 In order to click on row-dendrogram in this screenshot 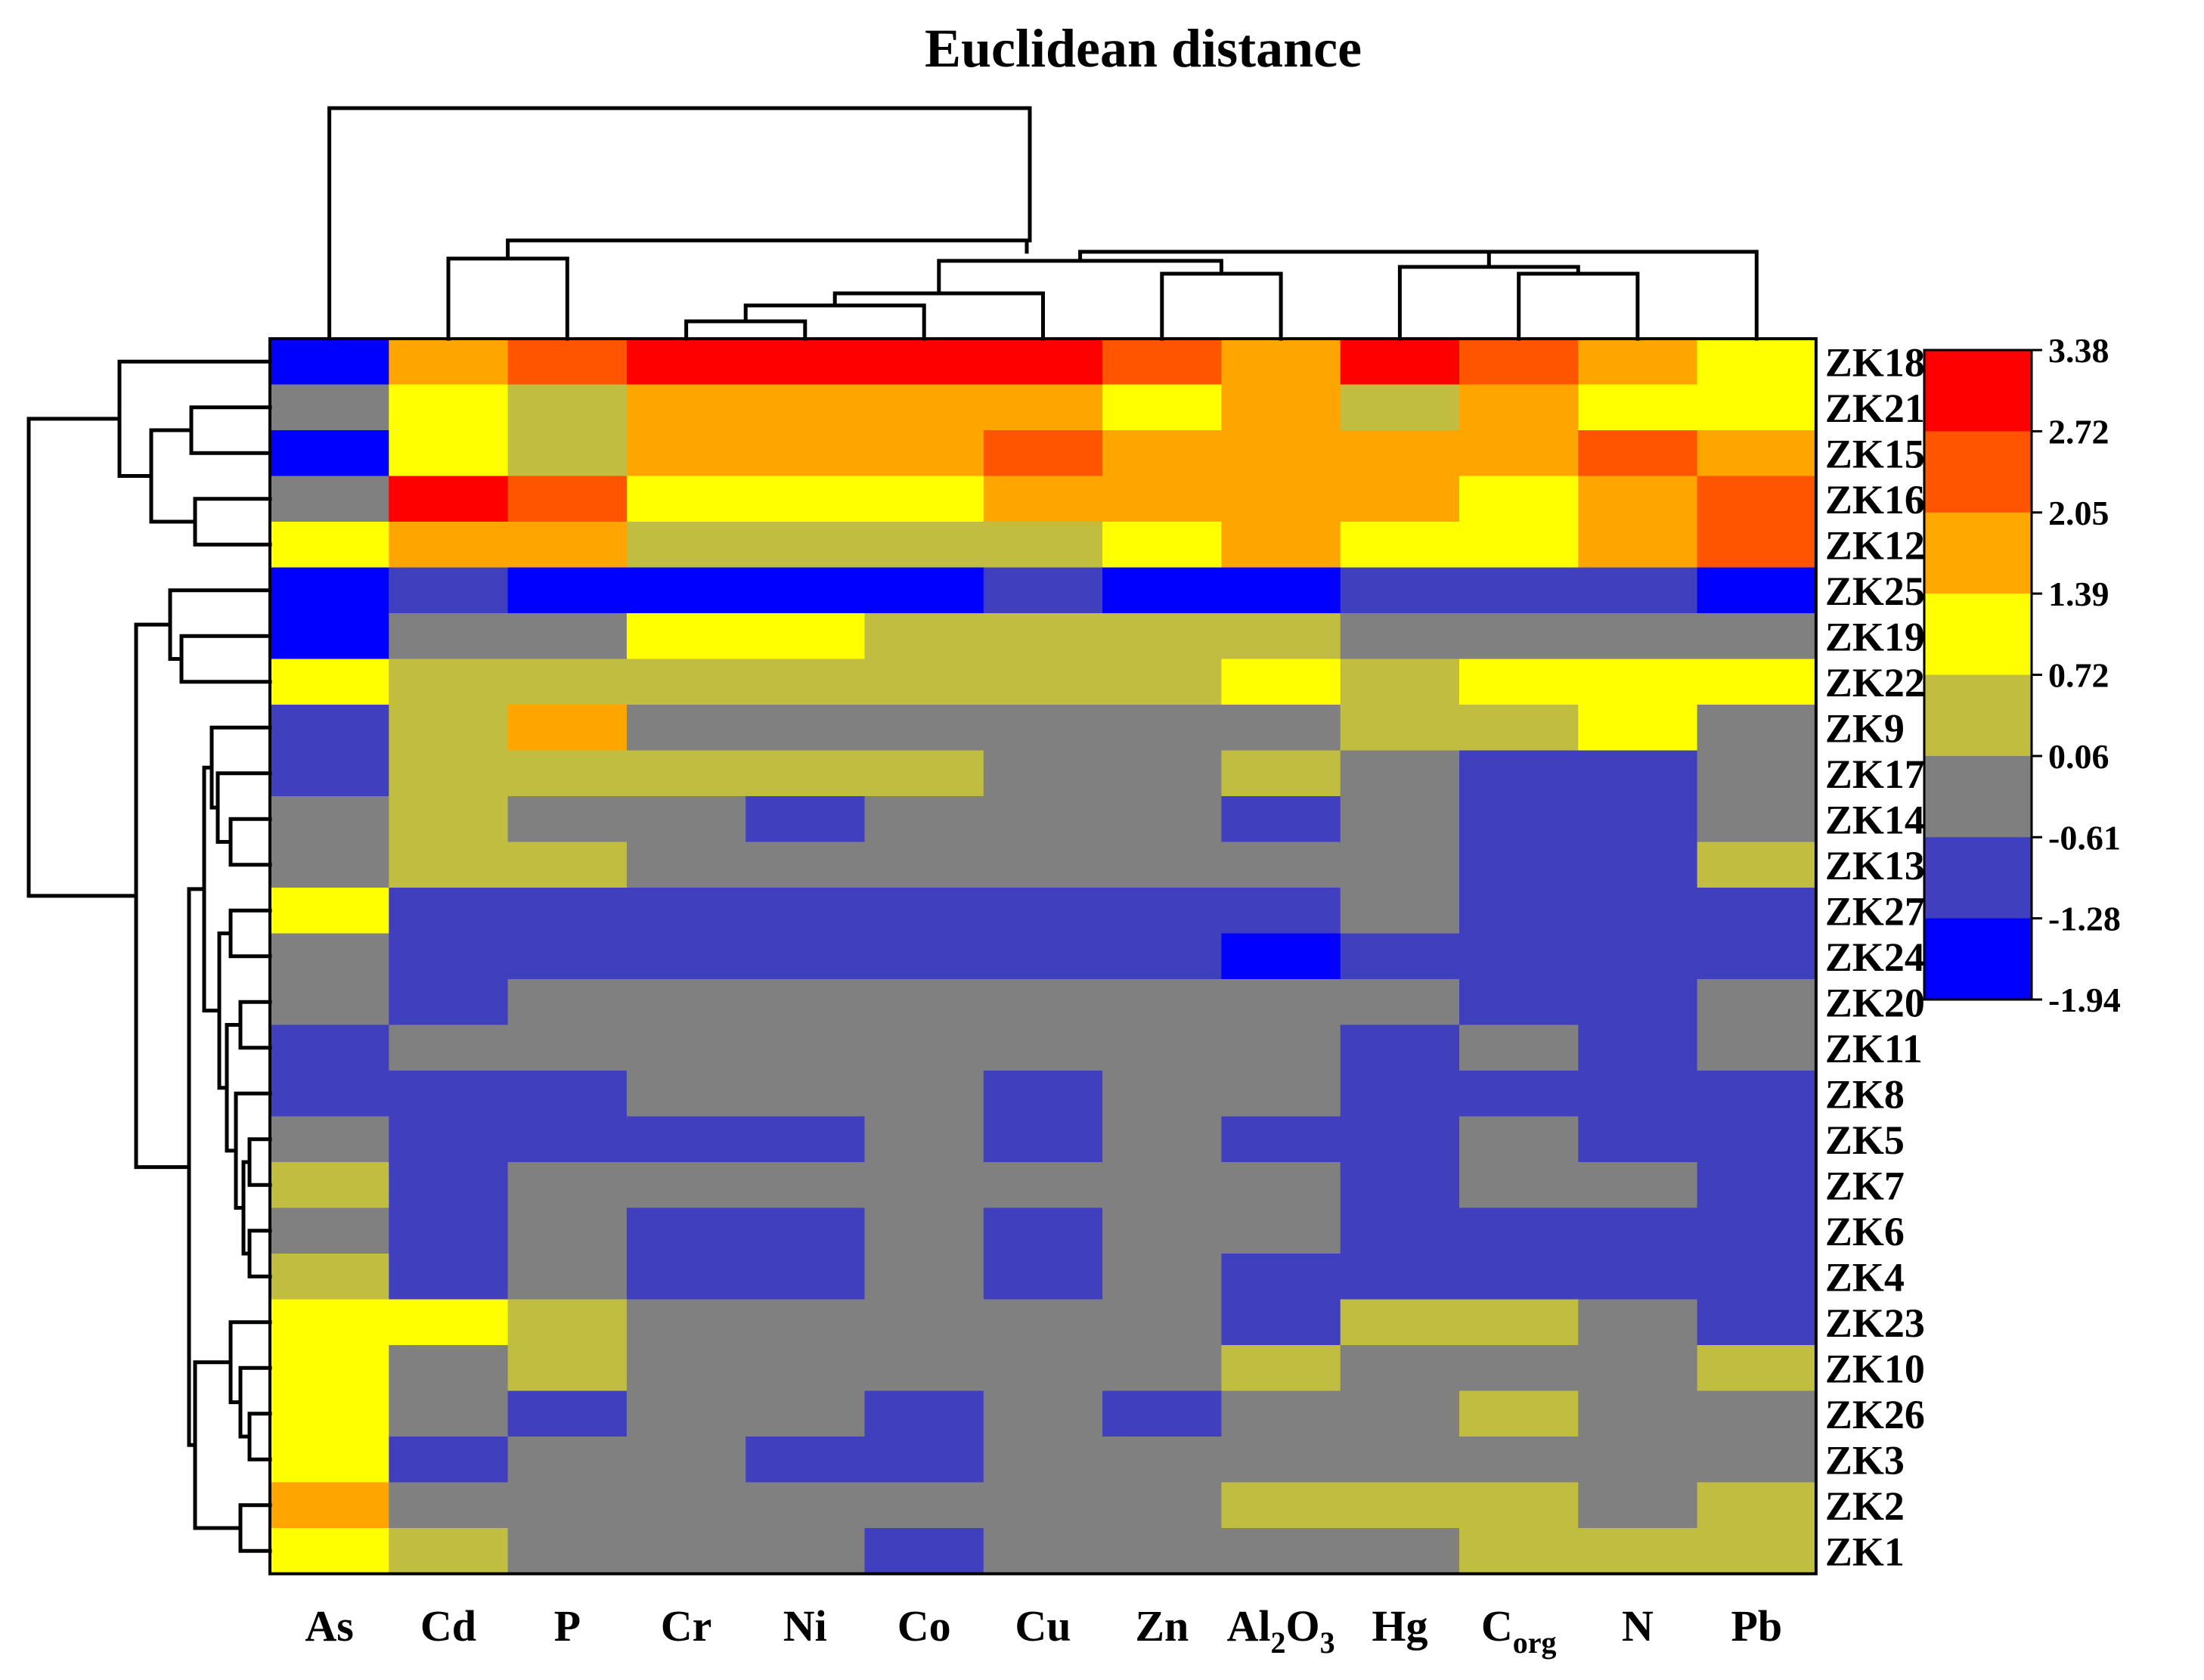, I will do `click(149, 956)`.